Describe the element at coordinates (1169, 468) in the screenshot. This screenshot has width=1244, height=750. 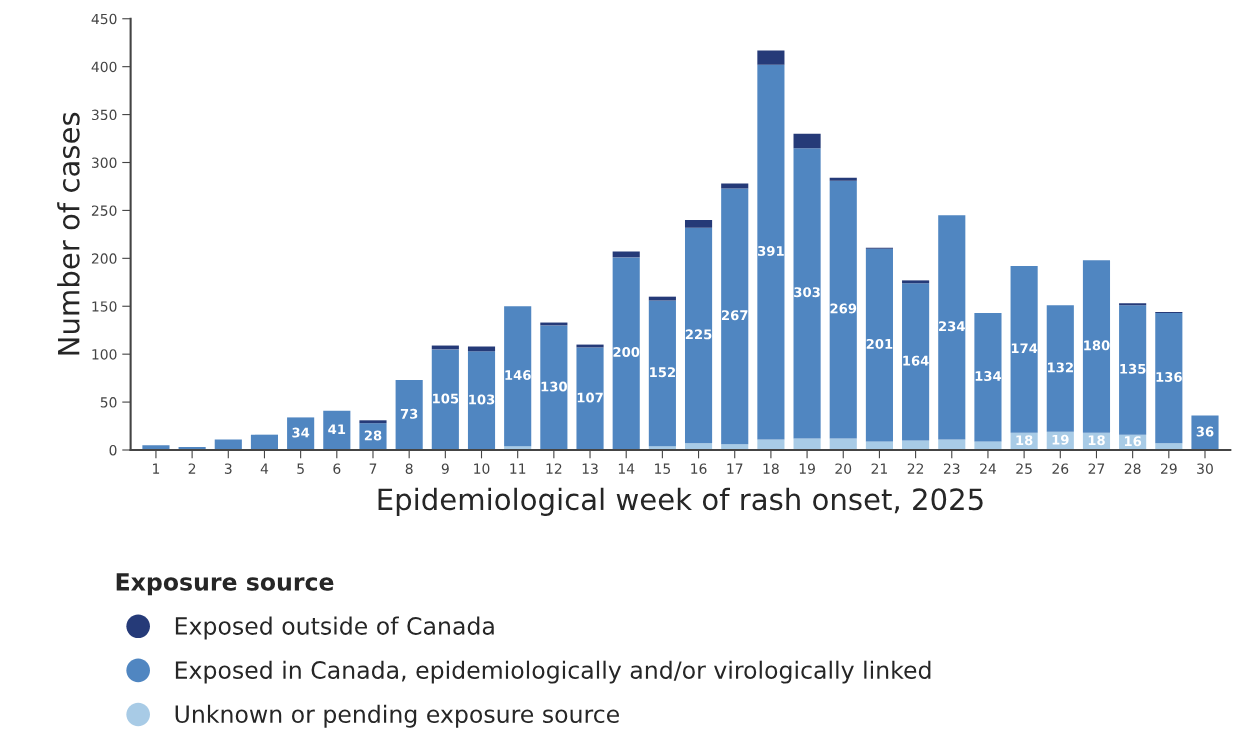
I see `x-tick-label: 29` at that location.